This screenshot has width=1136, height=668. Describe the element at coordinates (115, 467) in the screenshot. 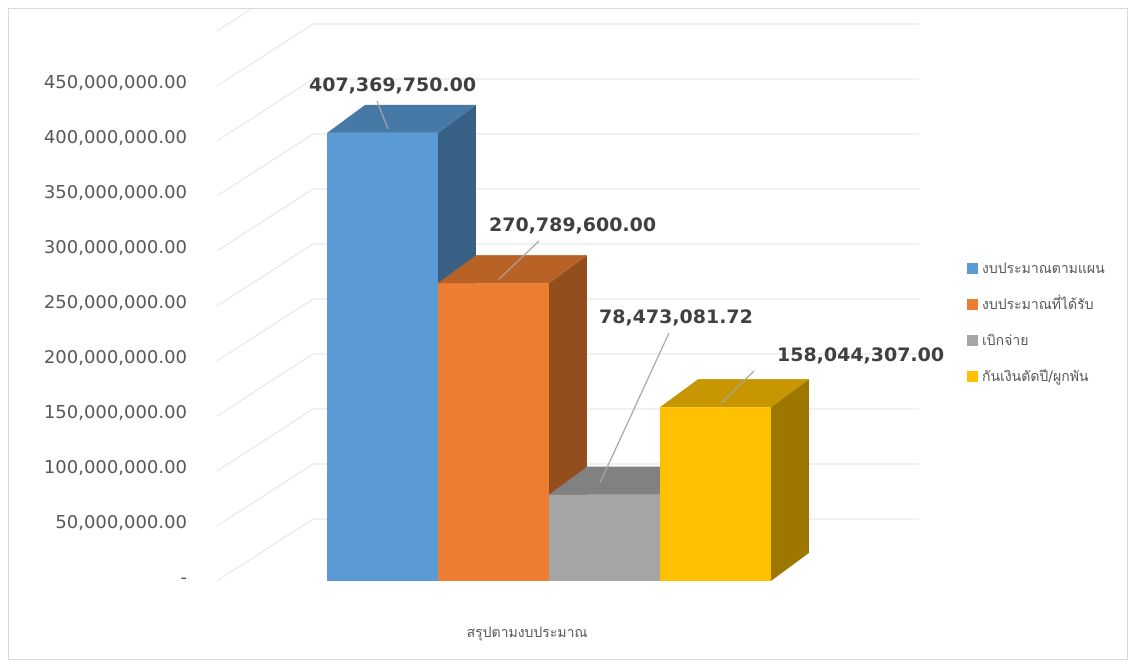

I see `y-tick-label: 100,000,000.00` at that location.